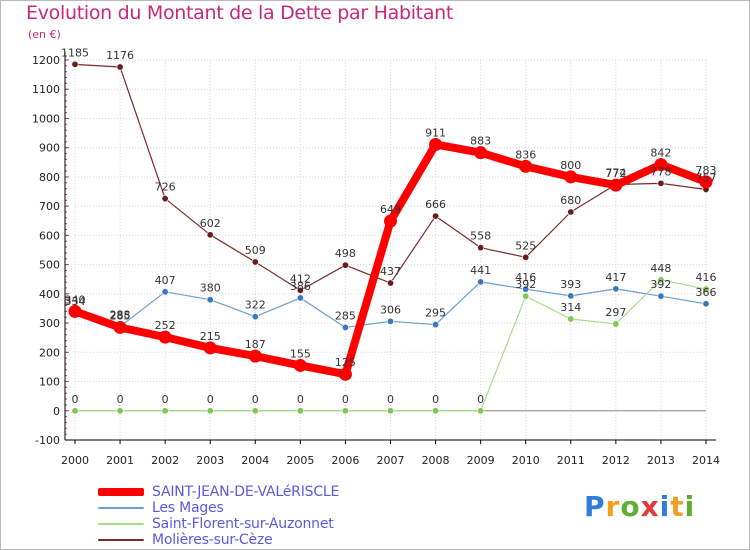 Image resolution: width=750 pixels, height=550 pixels. Describe the element at coordinates (435, 132) in the screenshot. I see `data-label: 911` at that location.